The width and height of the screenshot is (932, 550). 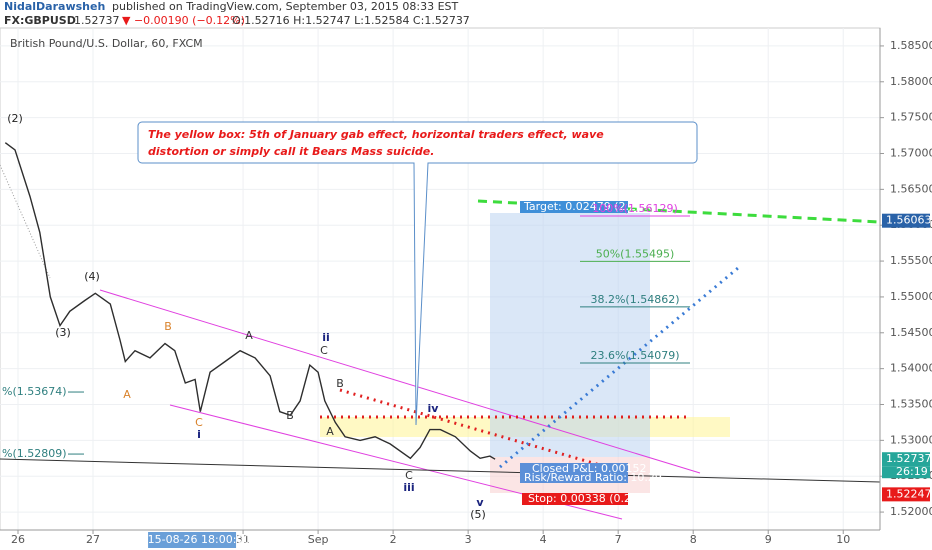 What do you see at coordinates (97, 20) in the screenshot?
I see `last: 1.52737` at bounding box center [97, 20].